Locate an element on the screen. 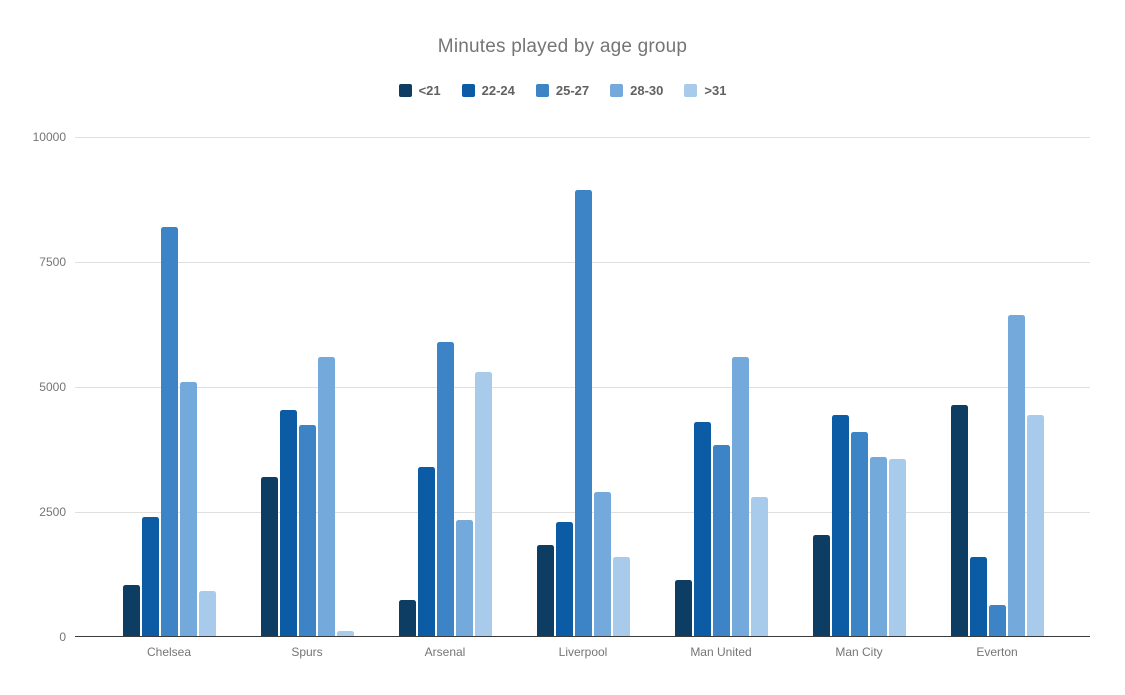 The width and height of the screenshot is (1125, 695). y-tick-label: 5000 is located at coordinates (52, 387).